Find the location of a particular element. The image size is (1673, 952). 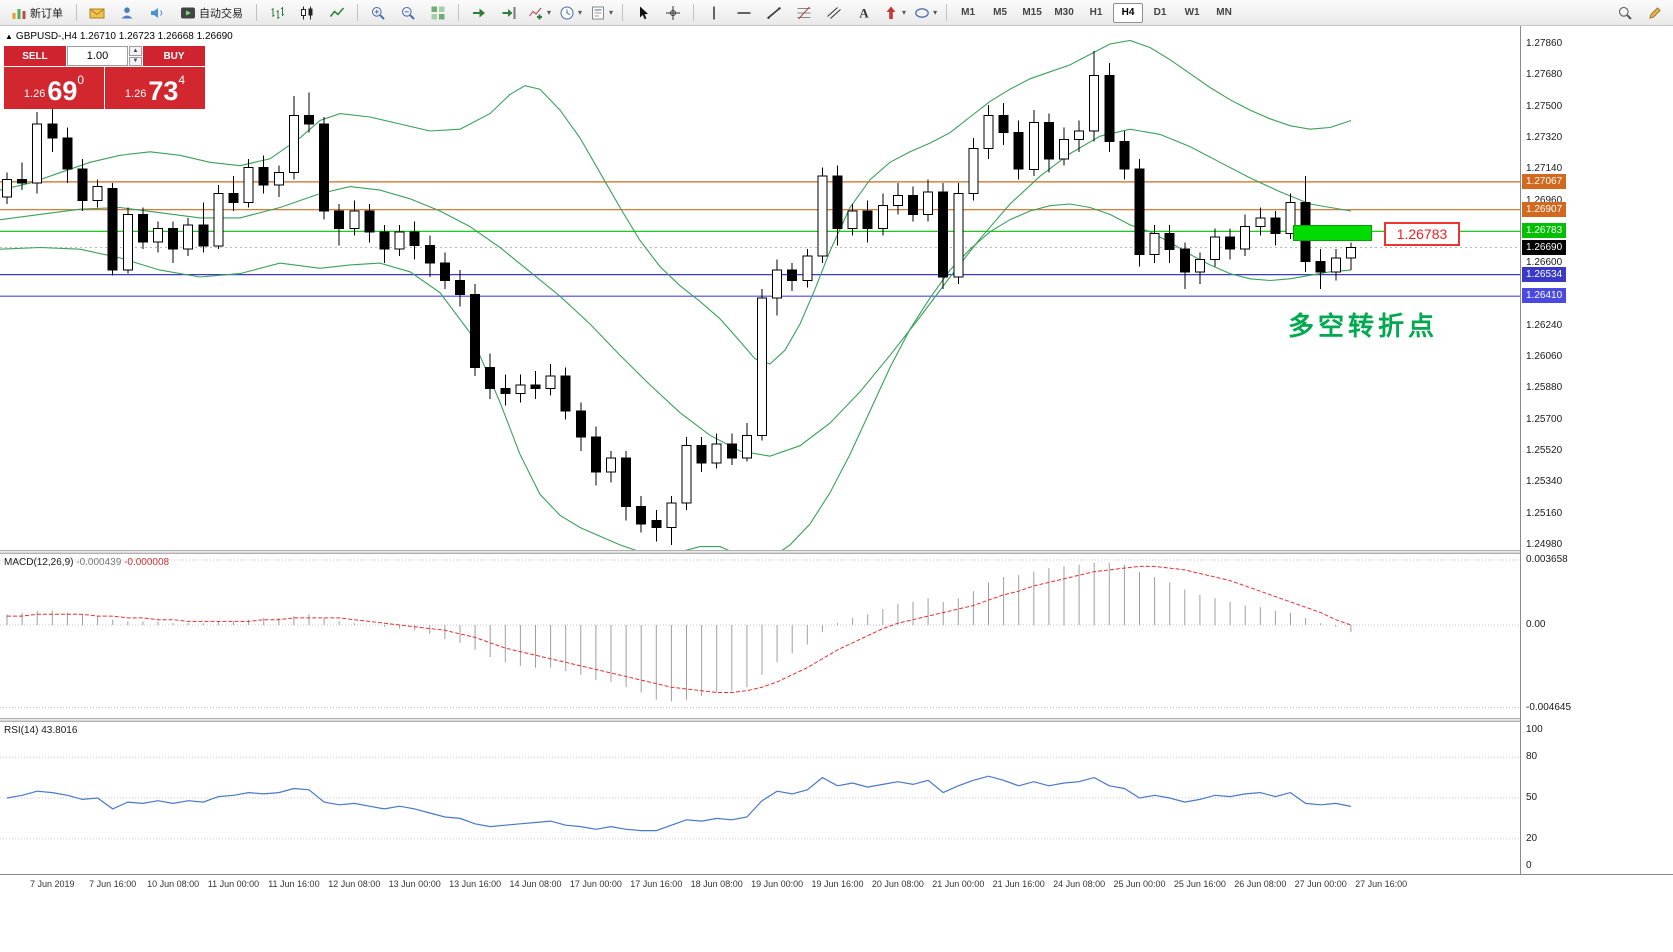

news-icon is located at coordinates (157, 13).